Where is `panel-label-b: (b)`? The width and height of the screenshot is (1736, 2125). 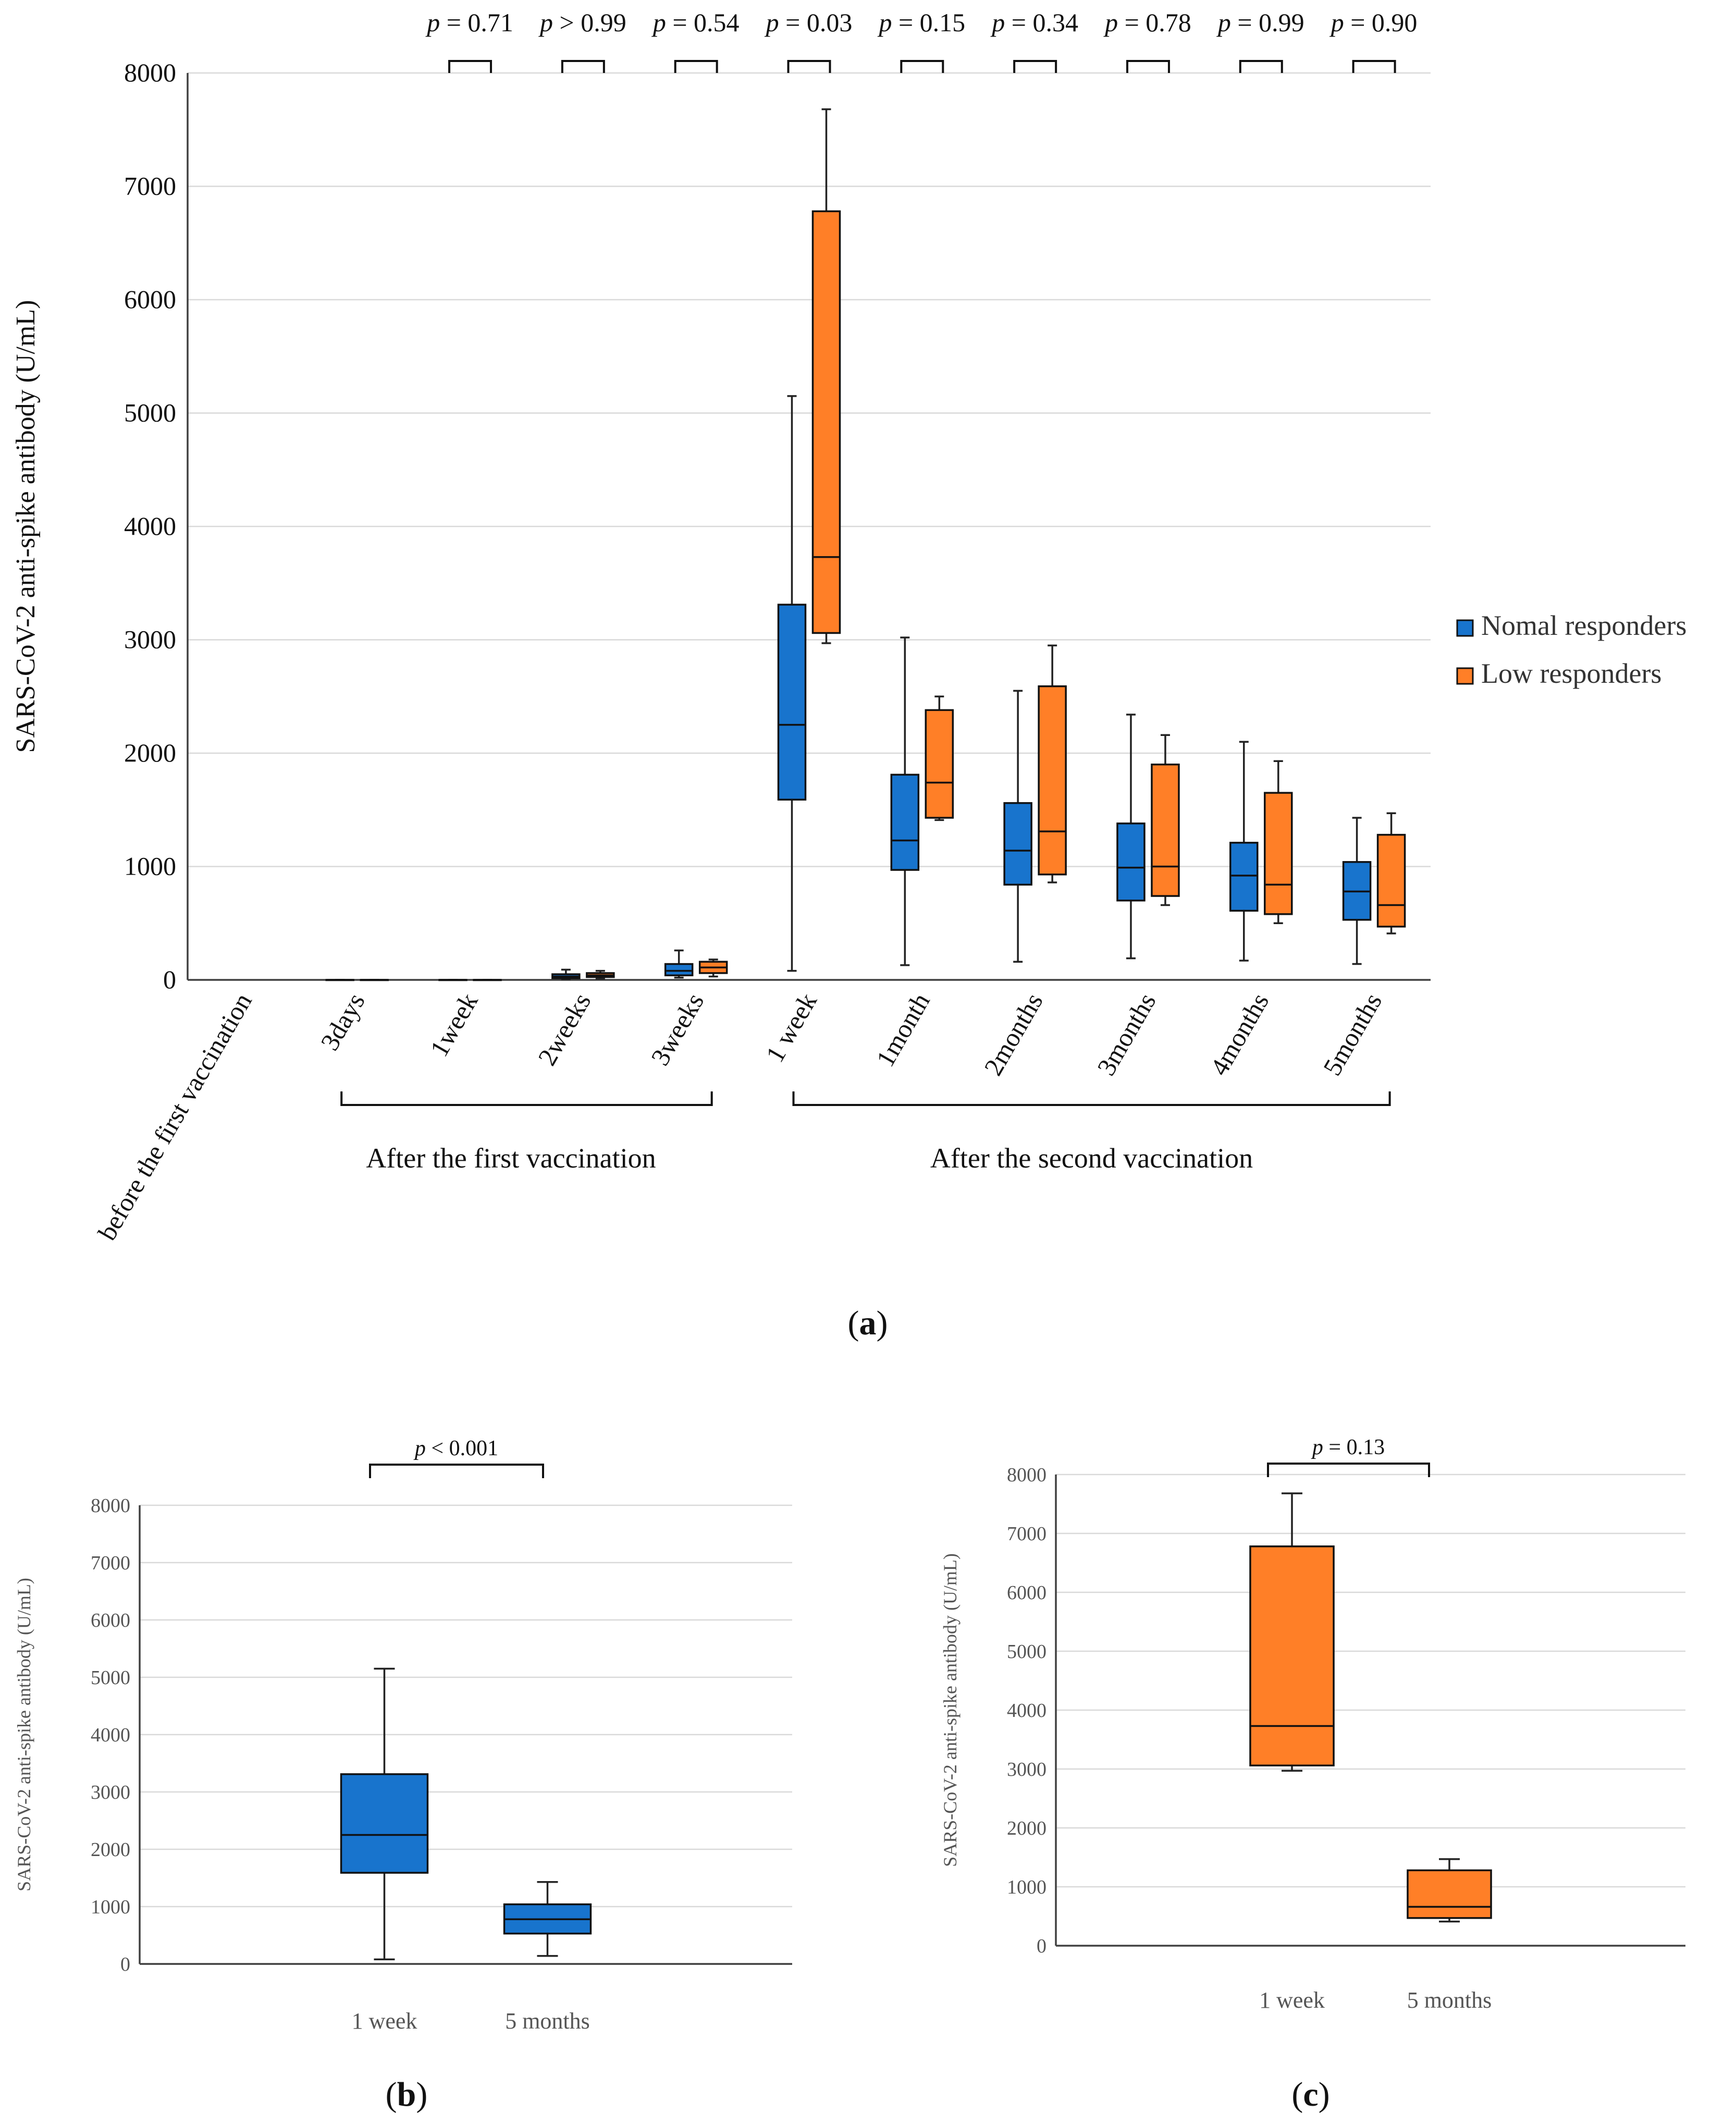
panel-label-b: (b) is located at coordinates (407, 2094).